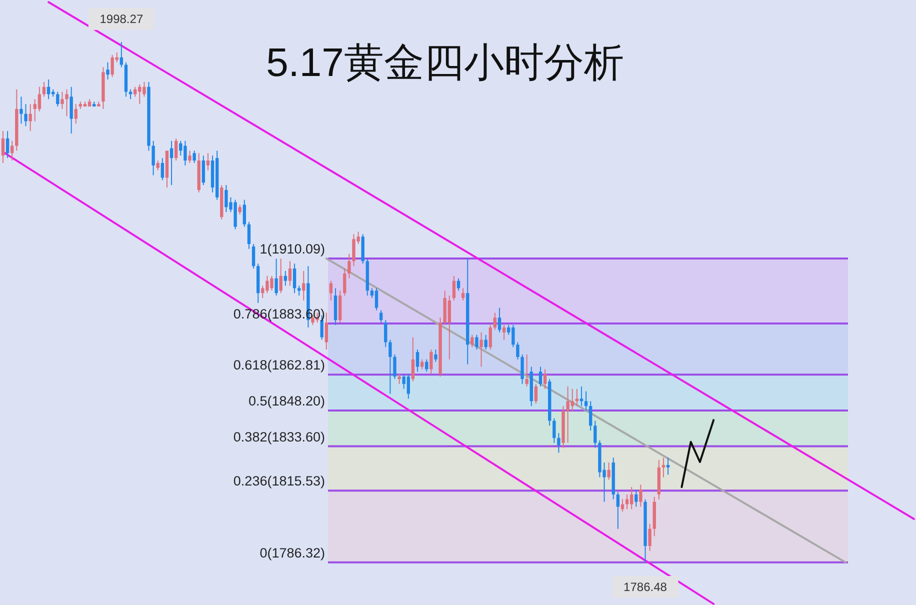  I want to click on ref-line-label: 0(1786.32), so click(292, 552).